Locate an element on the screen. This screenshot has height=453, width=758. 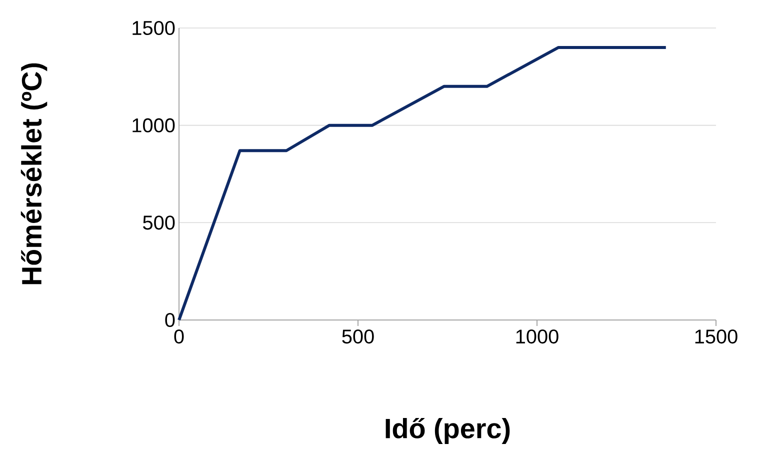
x-tick-label: 0 is located at coordinates (179, 337).